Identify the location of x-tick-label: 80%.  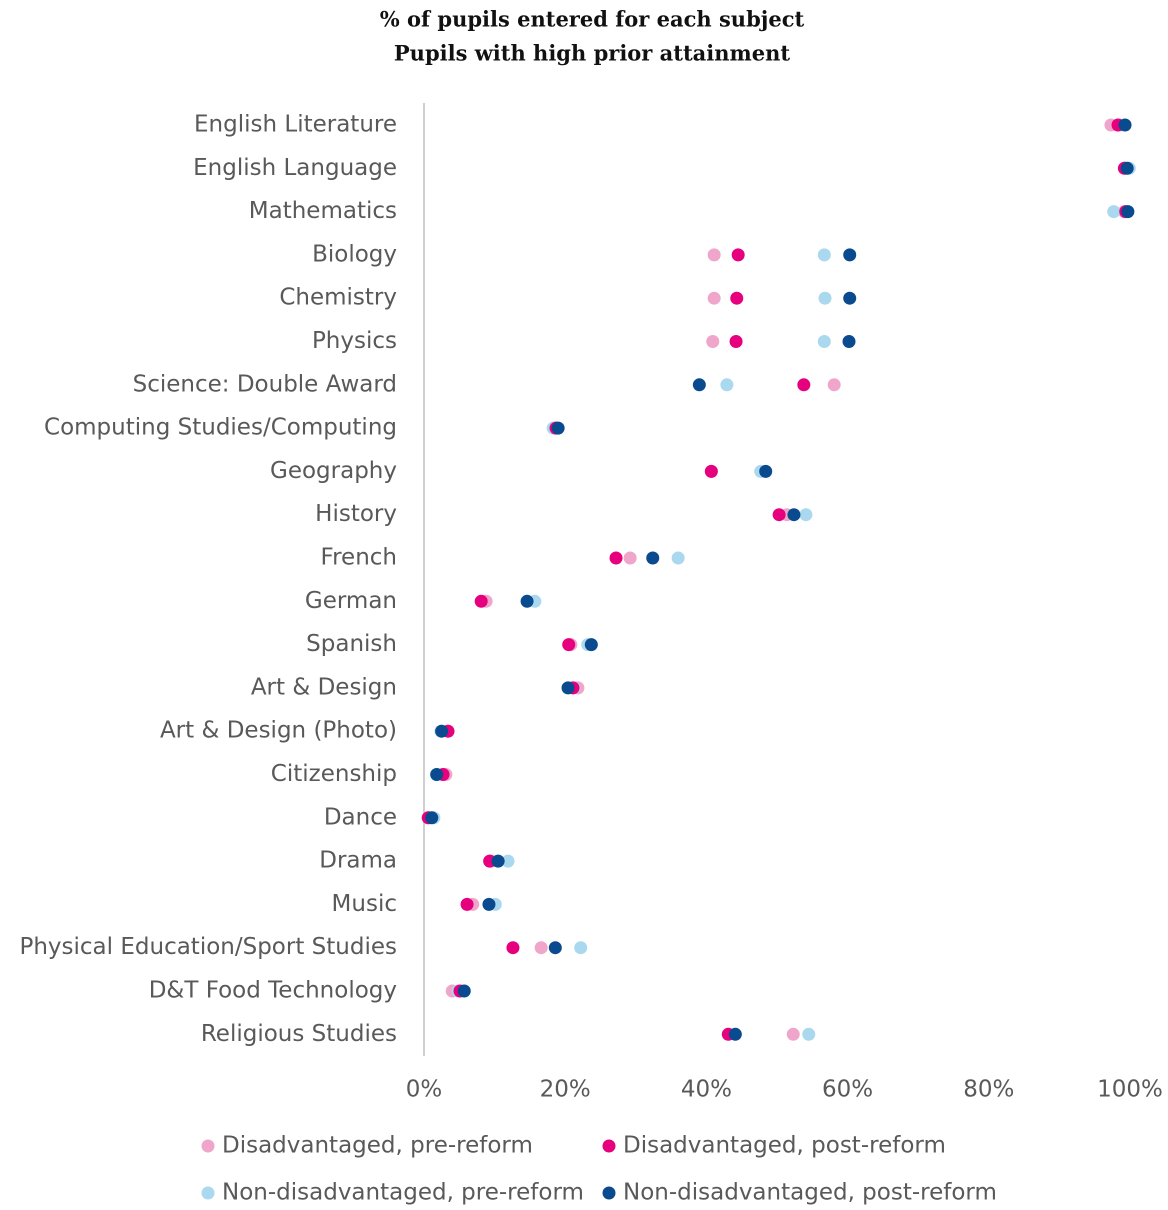
(988, 1090).